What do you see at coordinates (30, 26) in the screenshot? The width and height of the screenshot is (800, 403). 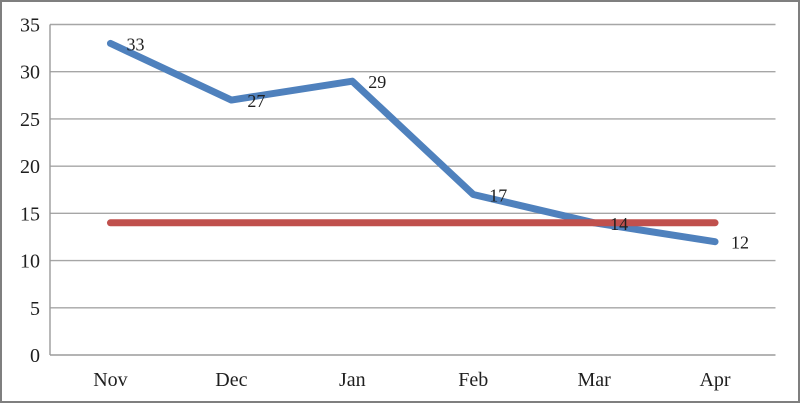 I see `y-tick-label-35: 35` at bounding box center [30, 26].